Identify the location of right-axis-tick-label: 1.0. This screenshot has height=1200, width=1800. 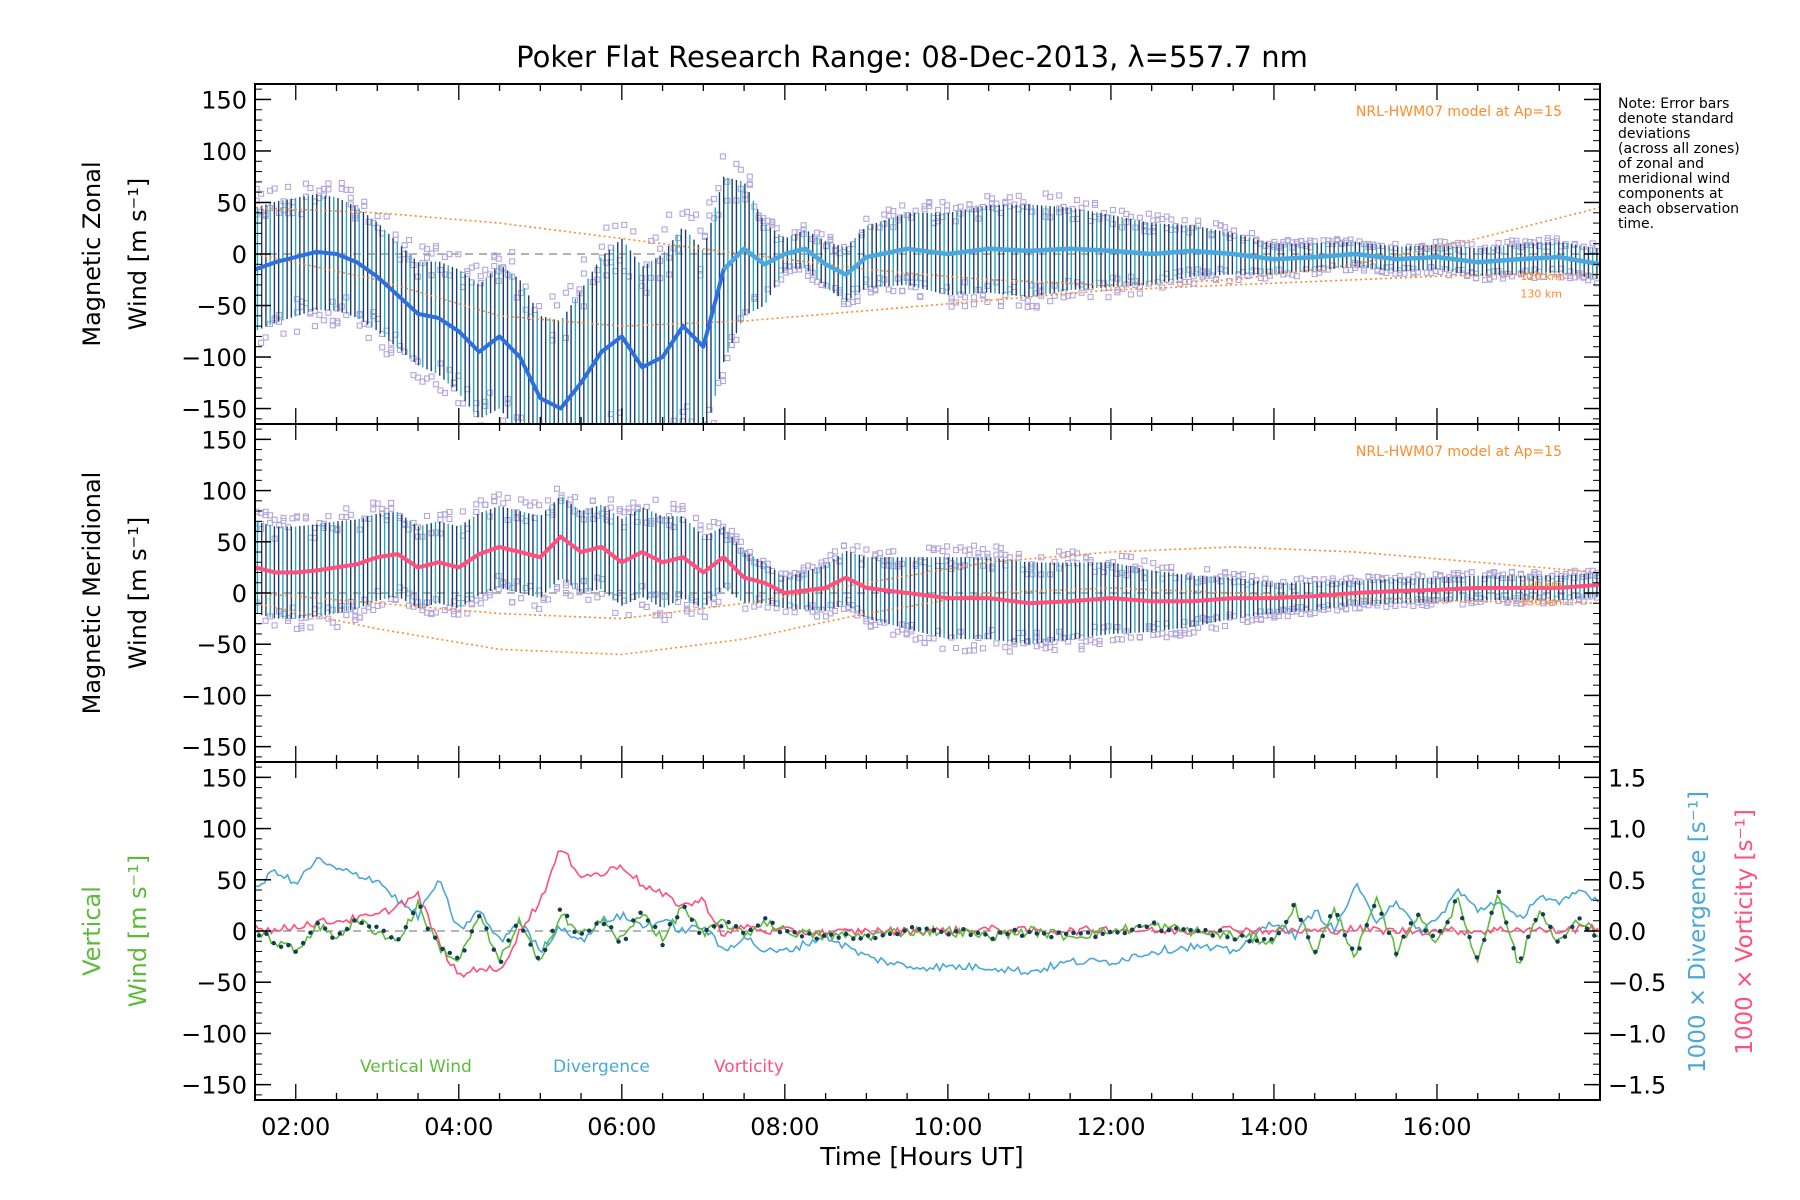
(1627, 830).